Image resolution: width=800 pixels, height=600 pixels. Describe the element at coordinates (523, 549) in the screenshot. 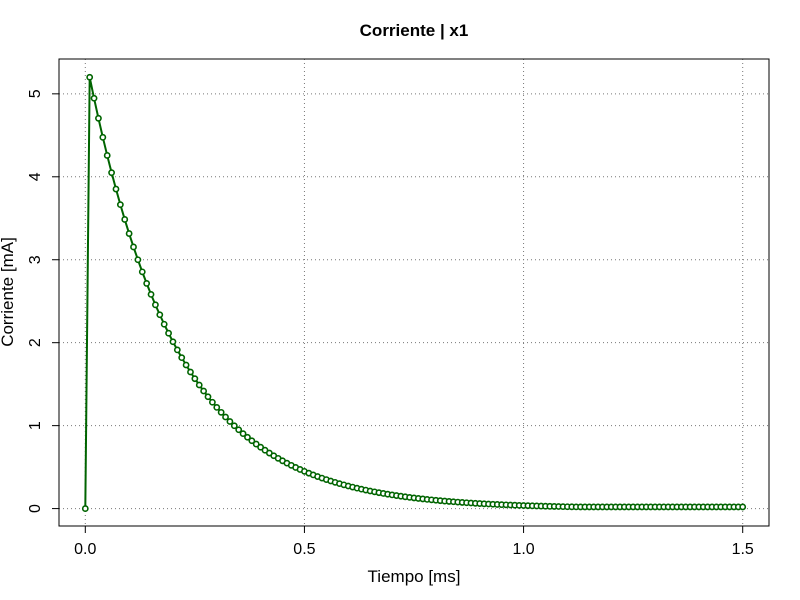

I see `x-tick-label-2: 1.0` at that location.